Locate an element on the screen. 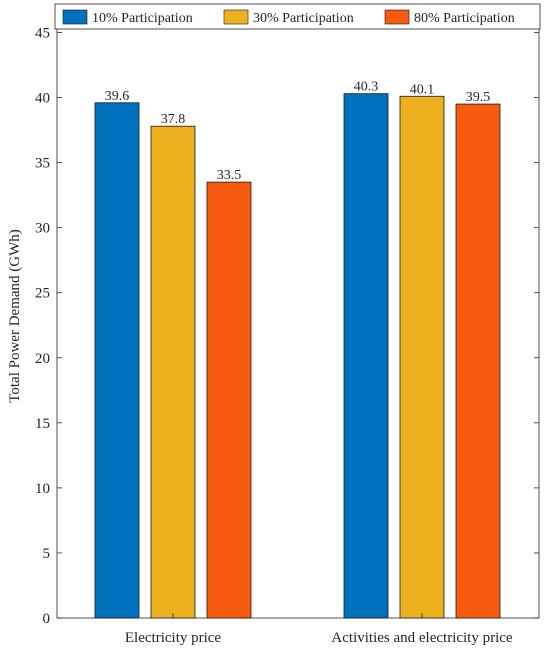 The height and width of the screenshot is (652, 550). legend-entry: 10% Participation is located at coordinates (142, 18).